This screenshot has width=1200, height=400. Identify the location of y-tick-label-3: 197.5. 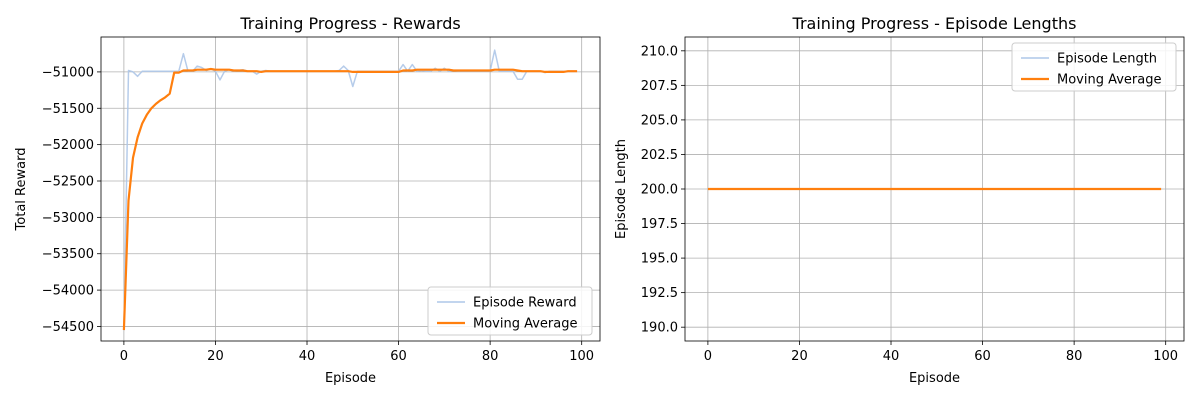
(659, 224).